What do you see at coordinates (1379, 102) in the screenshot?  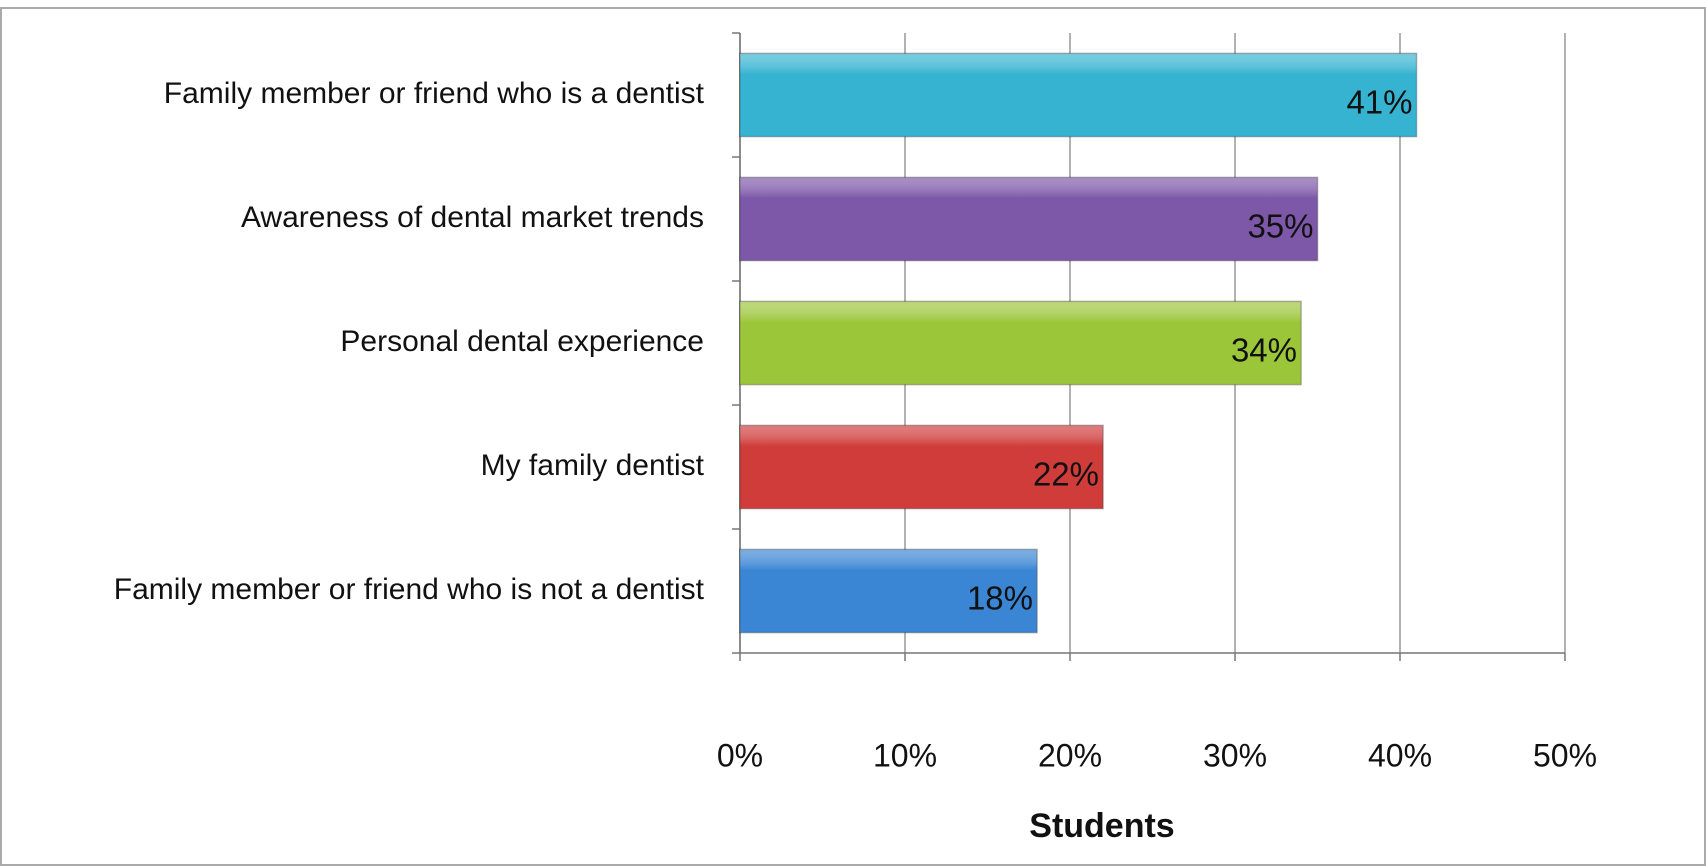 I see `value-label: 41%` at bounding box center [1379, 102].